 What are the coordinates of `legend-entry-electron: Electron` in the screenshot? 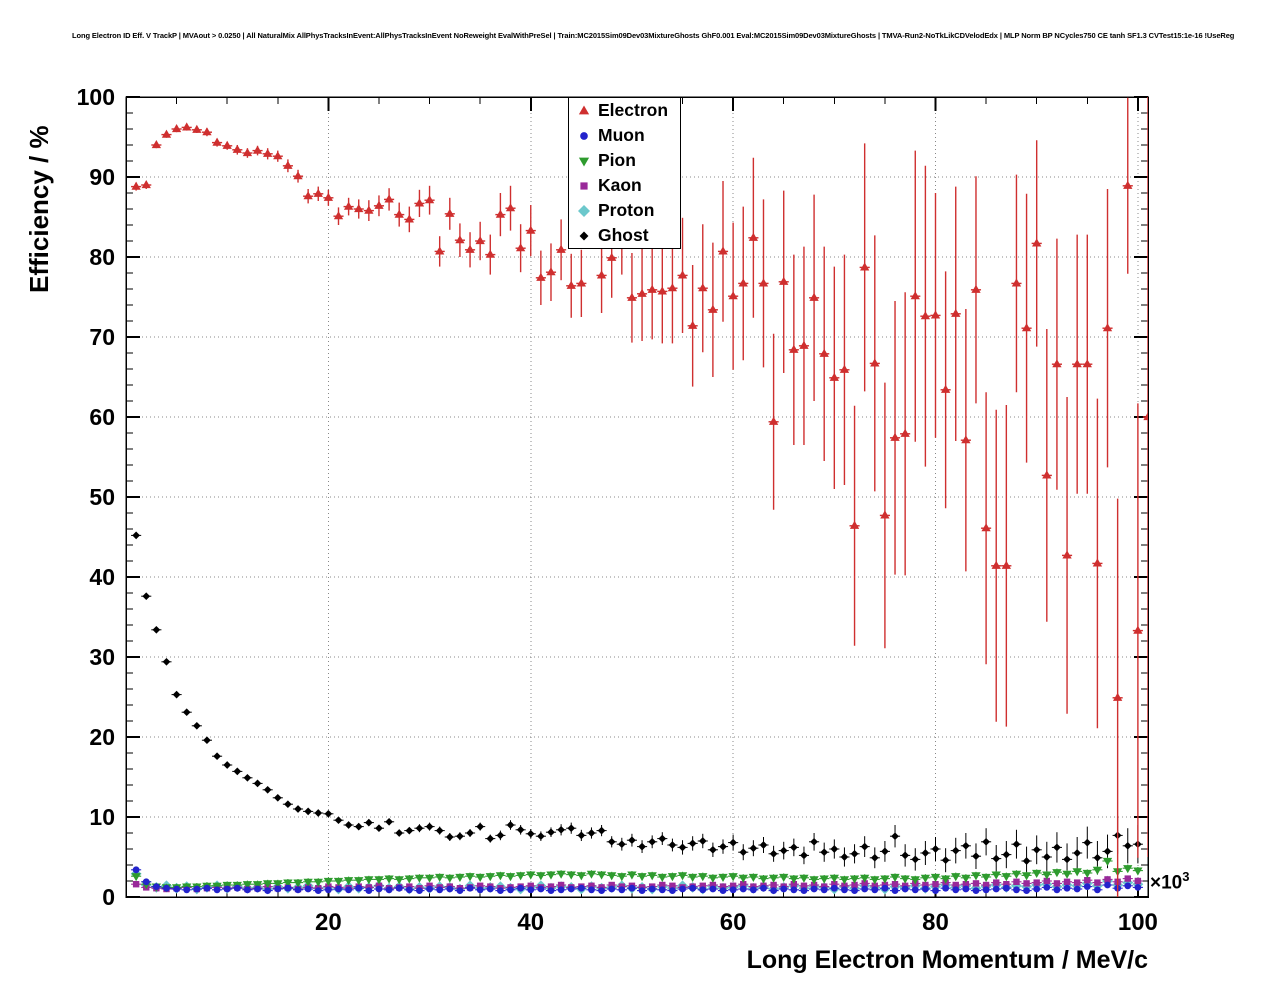 It's located at (624, 110).